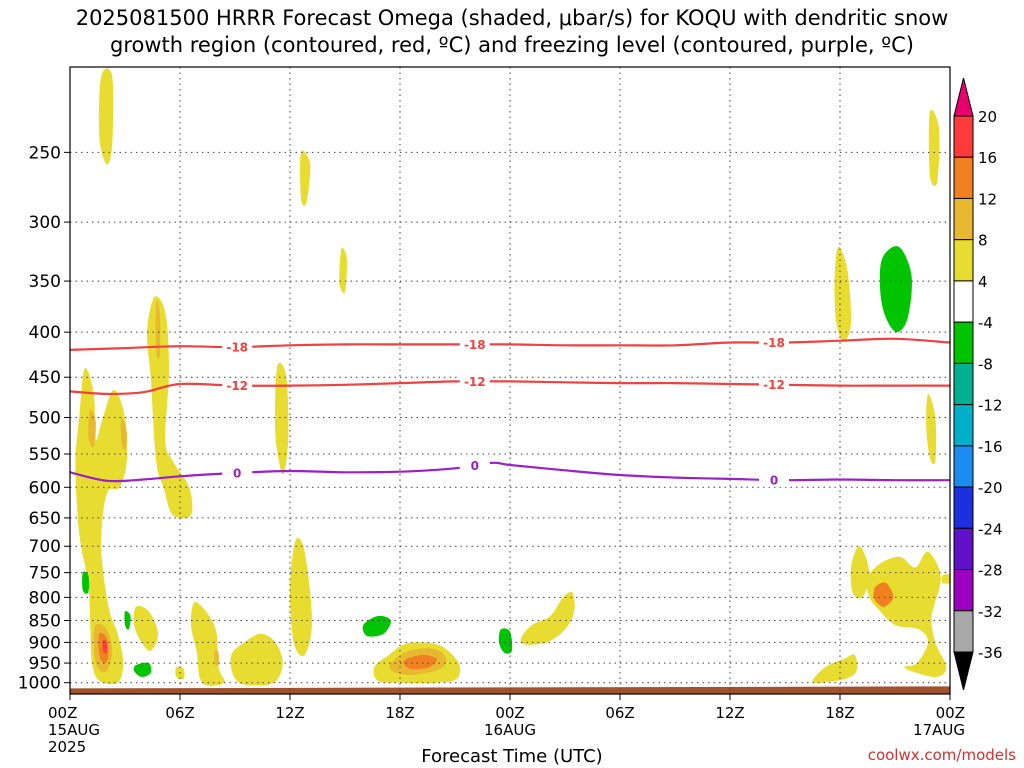 The height and width of the screenshot is (768, 1024). I want to click on colorbar-label-12: -32, so click(990, 612).